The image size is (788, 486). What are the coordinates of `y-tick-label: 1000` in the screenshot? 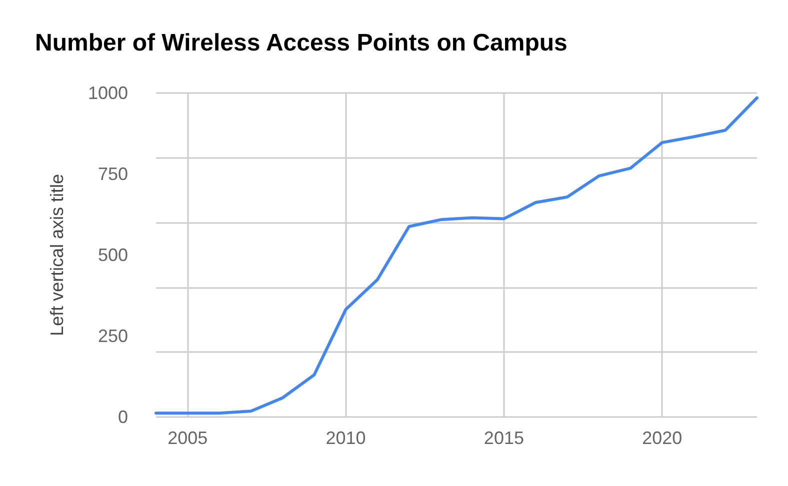 It's located at (108, 93).